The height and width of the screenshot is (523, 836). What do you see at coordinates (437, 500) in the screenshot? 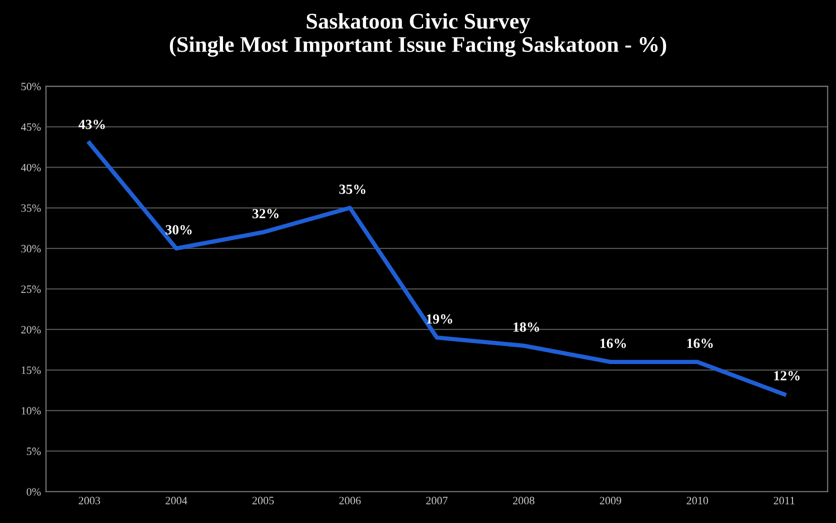
I see `x-tick-label: 2007` at bounding box center [437, 500].